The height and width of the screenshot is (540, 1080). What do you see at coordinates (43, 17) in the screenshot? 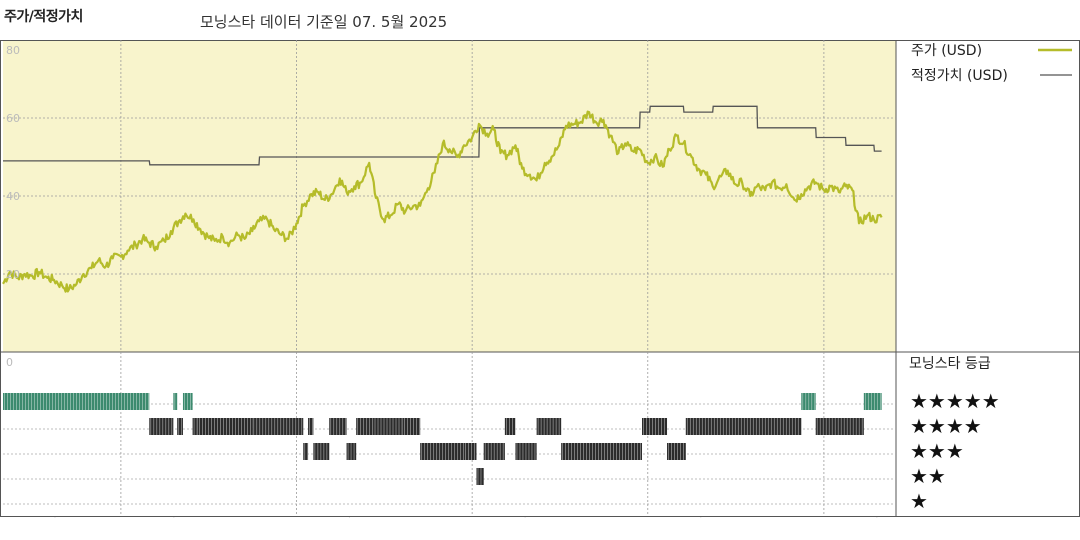
I see `chart-title: 주가/적정가치` at bounding box center [43, 17].